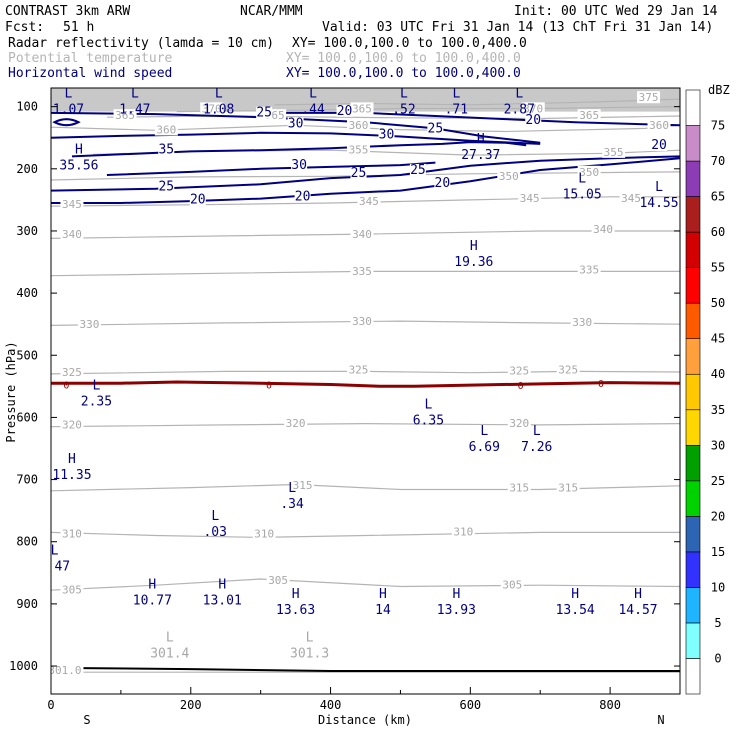 Image resolution: width=740 pixels, height=740 pixels. Describe the element at coordinates (24, 27) in the screenshot. I see `fcst-label: Fcst:` at that location.